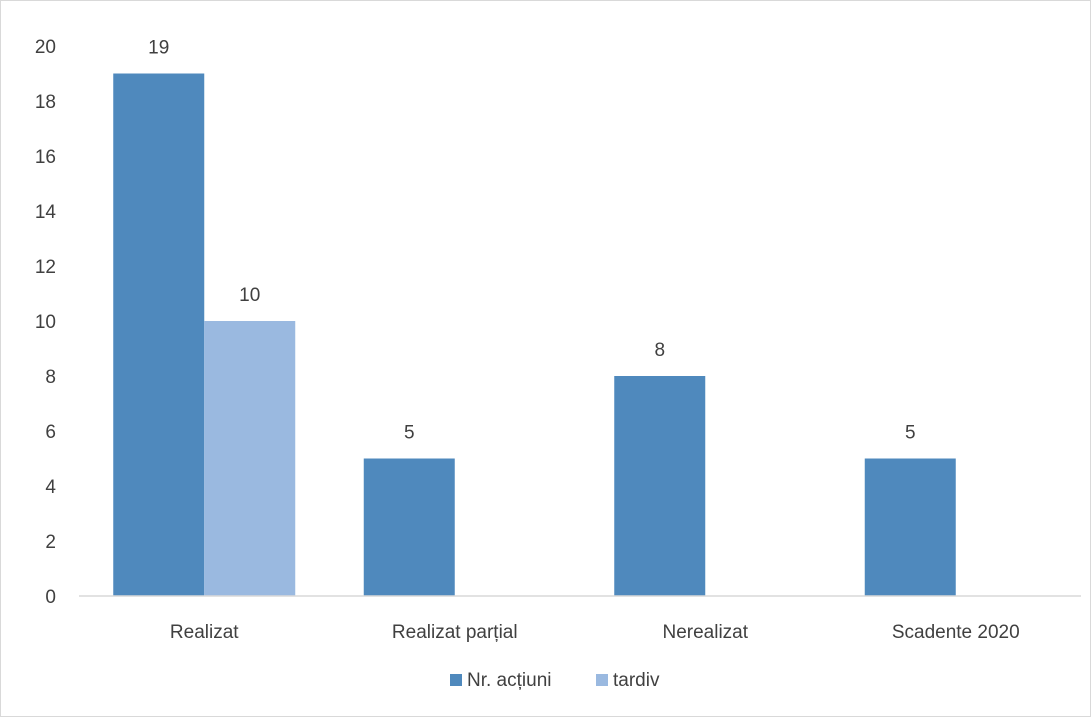 The image size is (1091, 718). Describe the element at coordinates (50, 487) in the screenshot. I see `y-tick-label: 4` at that location.